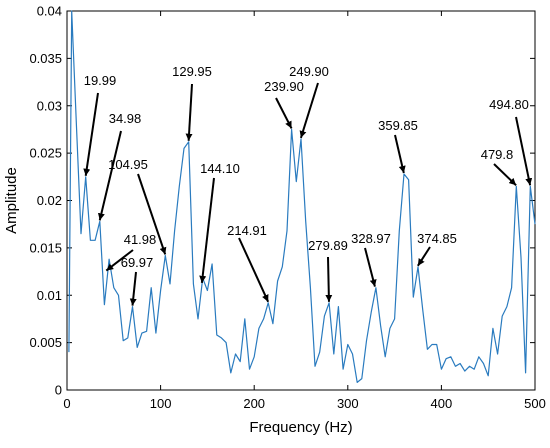 This screenshot has width=550, height=448. Describe the element at coordinates (254, 403) in the screenshot. I see `x-tick-label: 200` at that location.